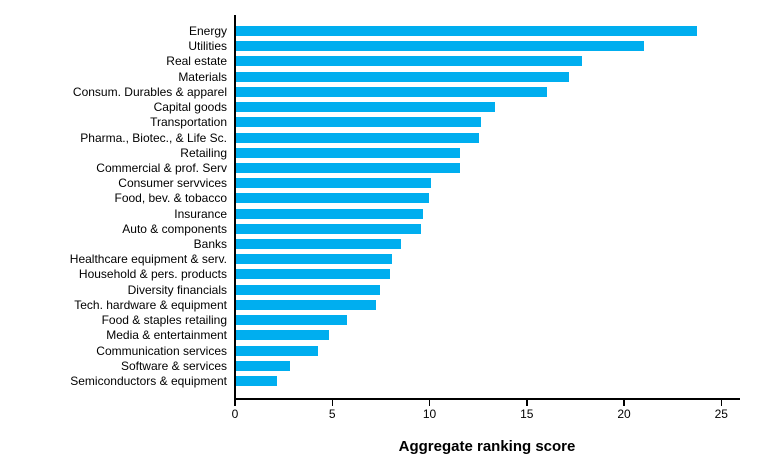 The width and height of the screenshot is (780, 476). Describe the element at coordinates (235, 414) in the screenshot. I see `x-tick-label: 0` at that location.